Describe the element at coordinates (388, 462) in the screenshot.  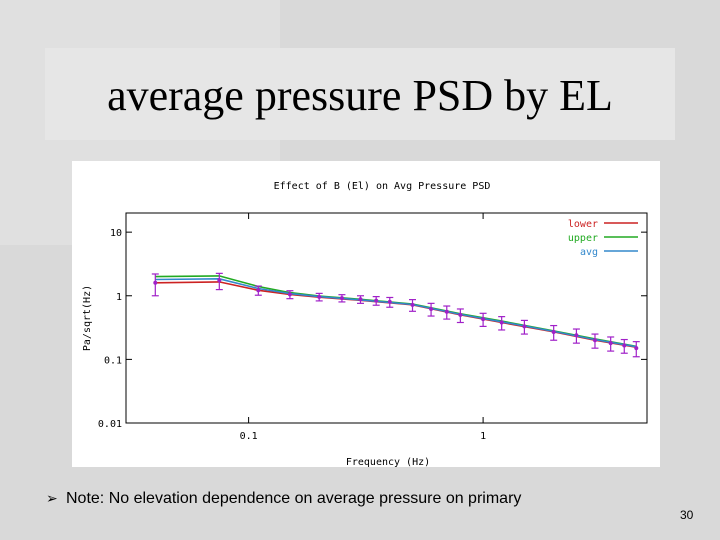
I see `x-axis-label: Frequency (Hz)` at that location.